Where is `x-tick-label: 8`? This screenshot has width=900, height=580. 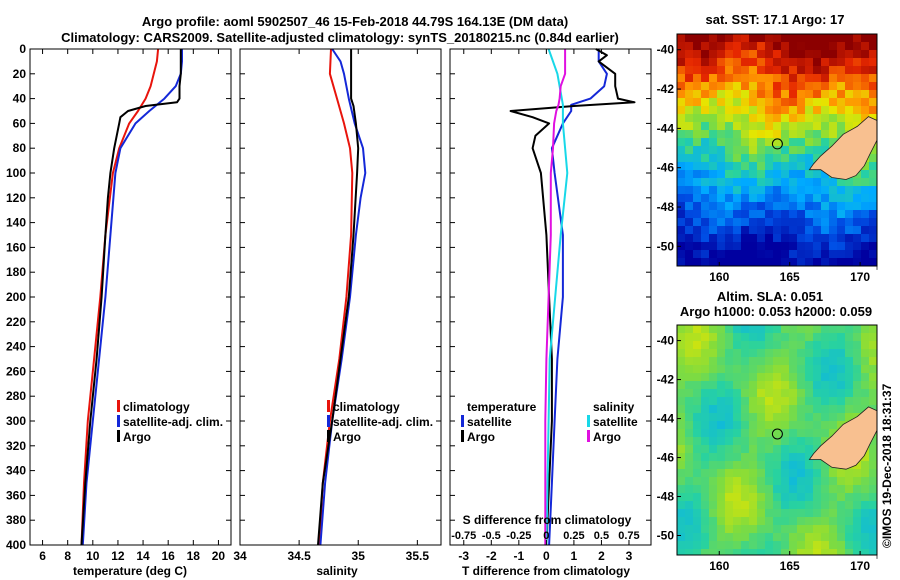
x-tick-label: 8 is located at coordinates (67, 556).